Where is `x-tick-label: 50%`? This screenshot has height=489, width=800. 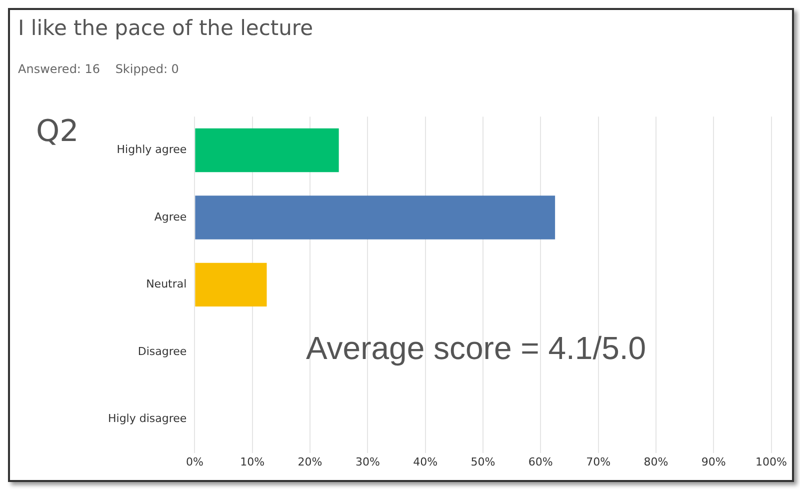 x-tick-label: 50% is located at coordinates (483, 461).